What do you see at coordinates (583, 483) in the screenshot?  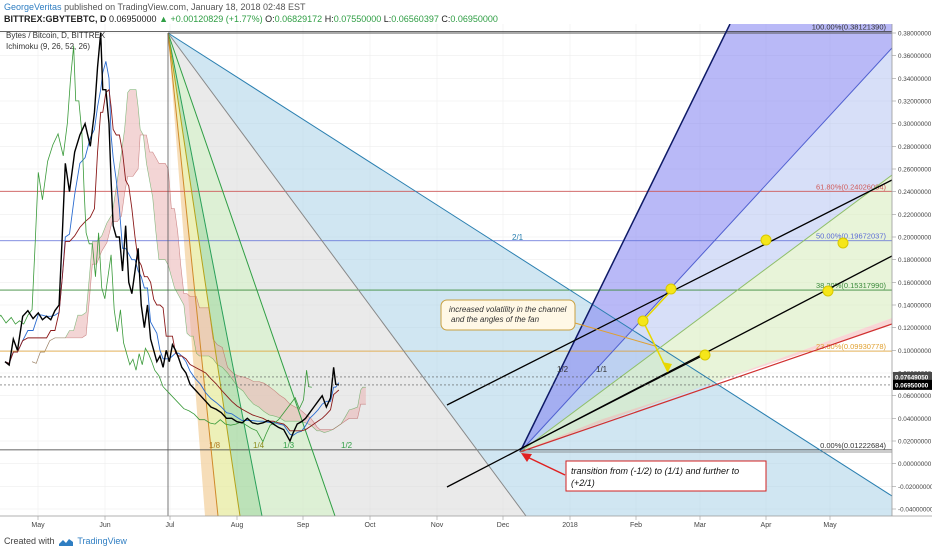 I see `transition-text-line-2: (+2/1)` at bounding box center [583, 483].